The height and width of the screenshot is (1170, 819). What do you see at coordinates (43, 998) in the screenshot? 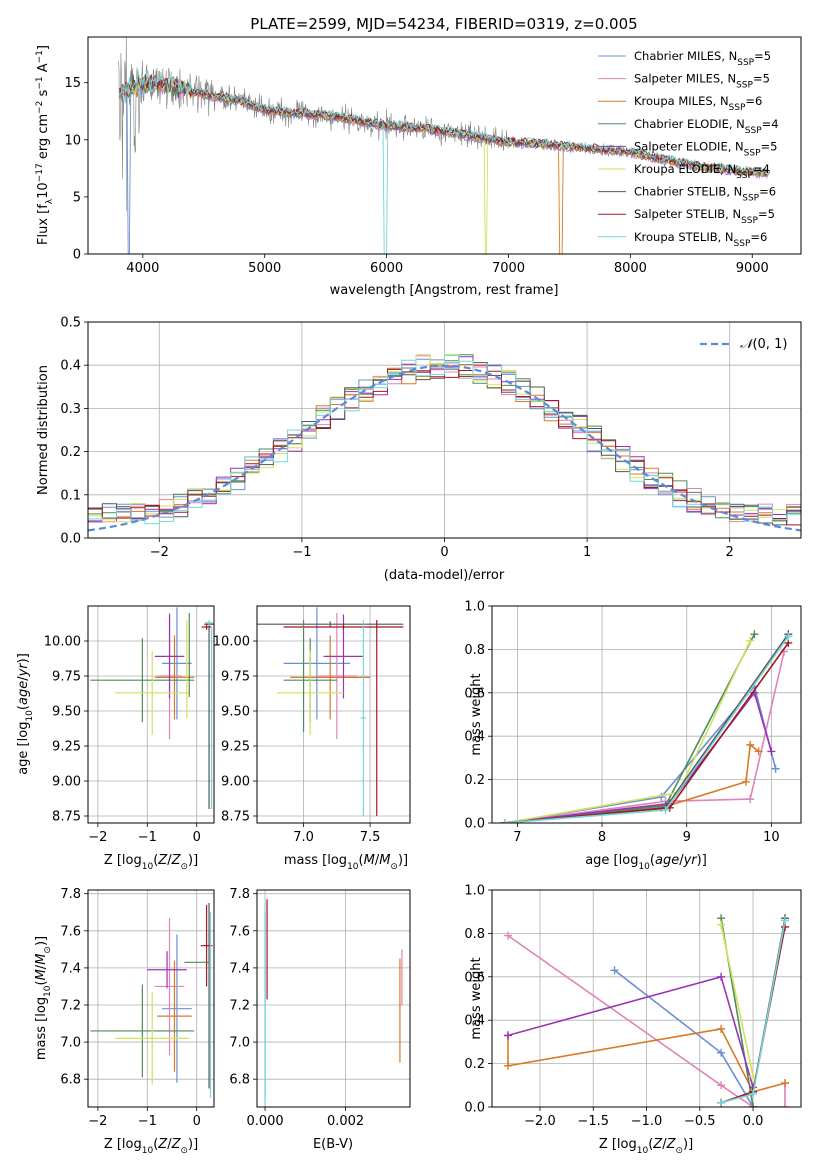
I see `z-mass-ylabel: mass [log10(M/M⊙)]` at bounding box center [43, 998].